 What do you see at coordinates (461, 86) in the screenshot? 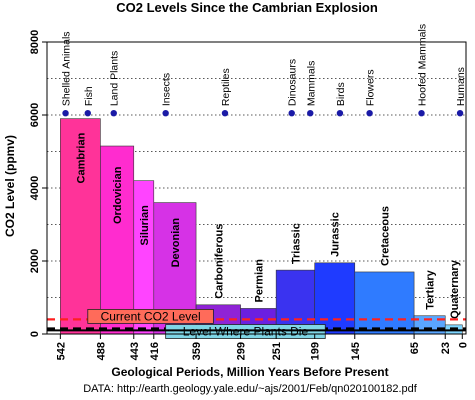
I see `event-label-10: Humans` at bounding box center [461, 86].